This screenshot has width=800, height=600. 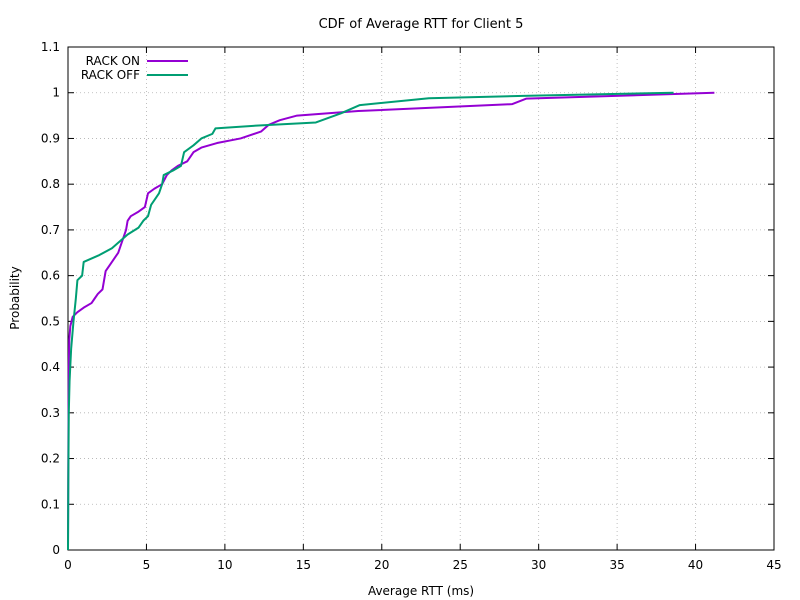 I want to click on legend-label-rack-off: RACK OFF, so click(x=110, y=75).